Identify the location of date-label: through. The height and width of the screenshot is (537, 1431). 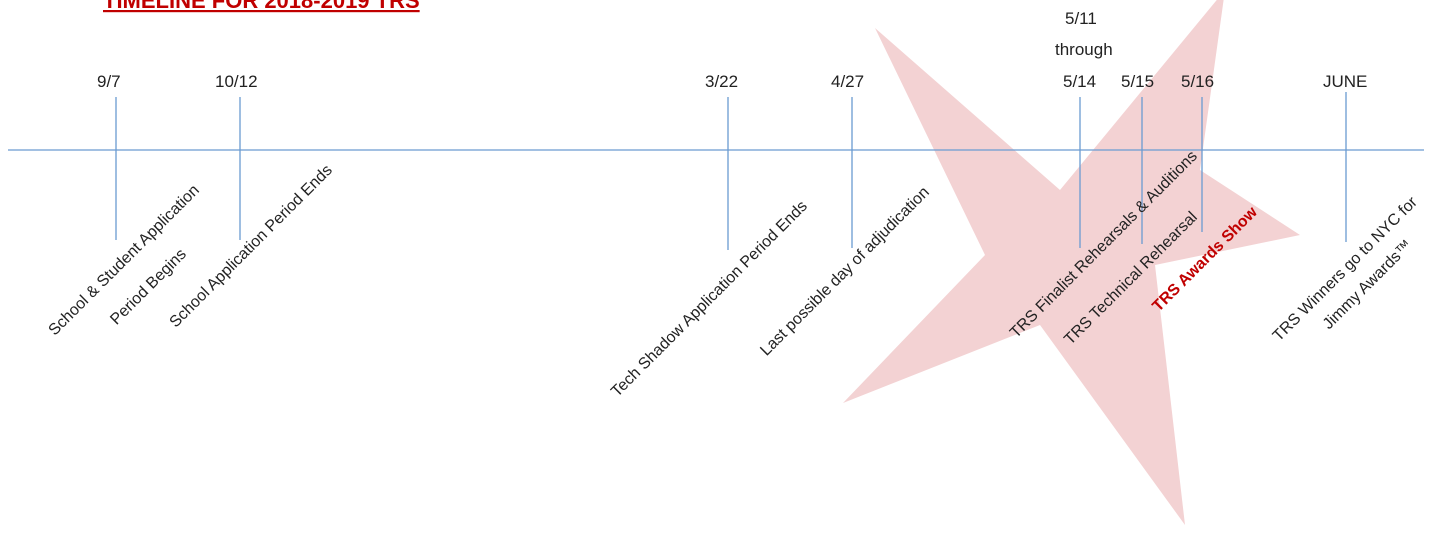
(1084, 49).